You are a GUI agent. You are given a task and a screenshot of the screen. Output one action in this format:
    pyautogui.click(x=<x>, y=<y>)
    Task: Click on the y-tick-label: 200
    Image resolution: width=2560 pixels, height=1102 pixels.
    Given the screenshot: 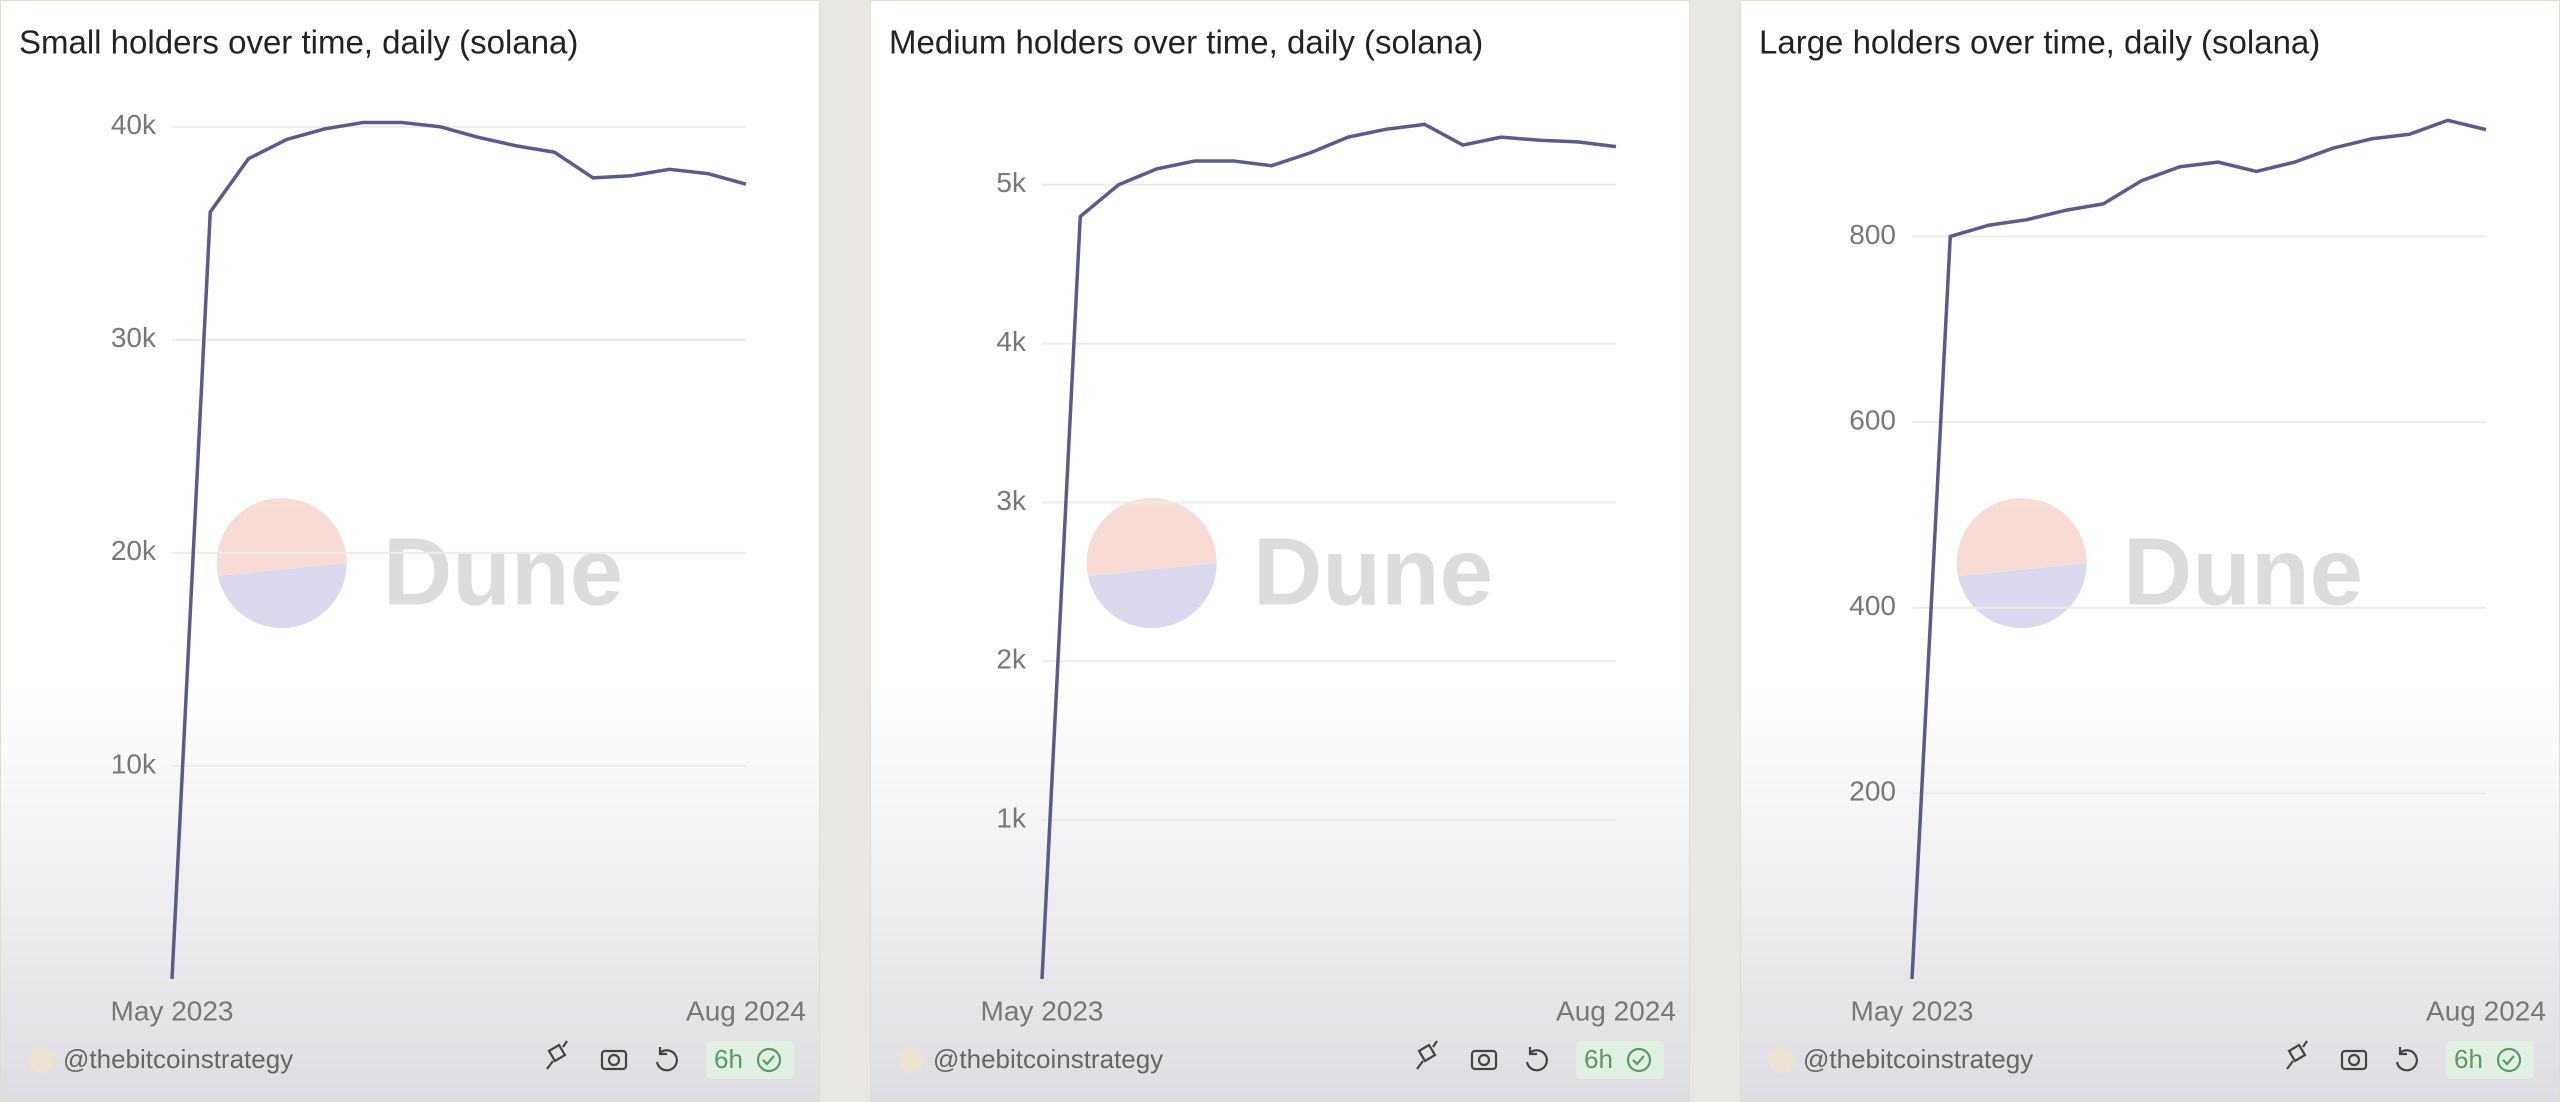 What is the action you would take?
    pyautogui.click(x=1872, y=791)
    